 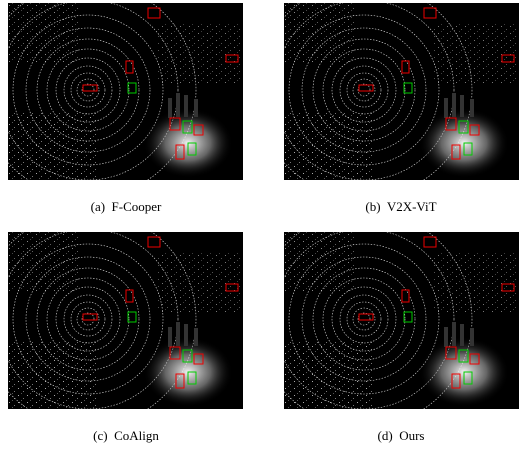 What do you see at coordinates (126, 435) in the screenshot?
I see `caption: (c) CoAlign` at bounding box center [126, 435].